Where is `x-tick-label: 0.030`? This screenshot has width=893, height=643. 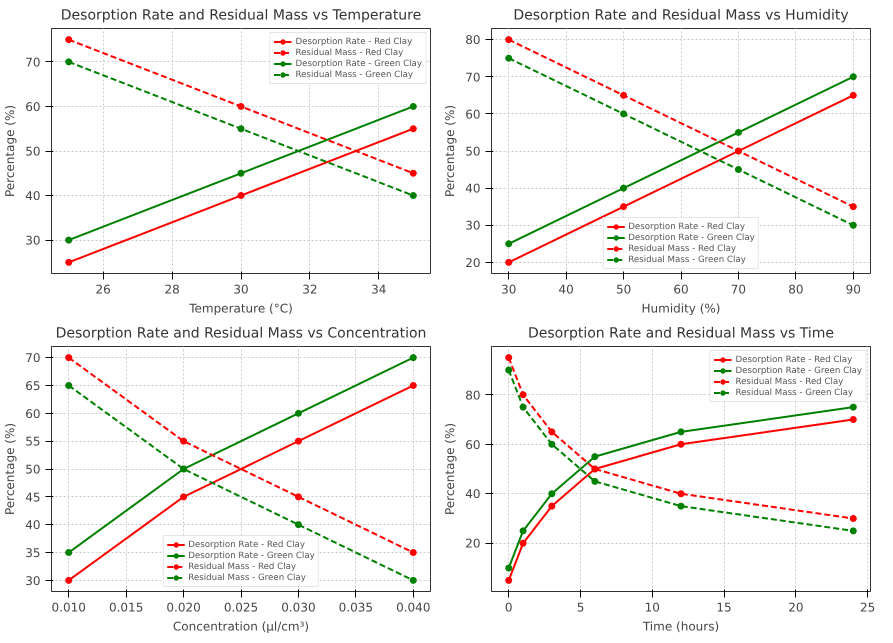 x-tick-label: 0.030 is located at coordinates (298, 607).